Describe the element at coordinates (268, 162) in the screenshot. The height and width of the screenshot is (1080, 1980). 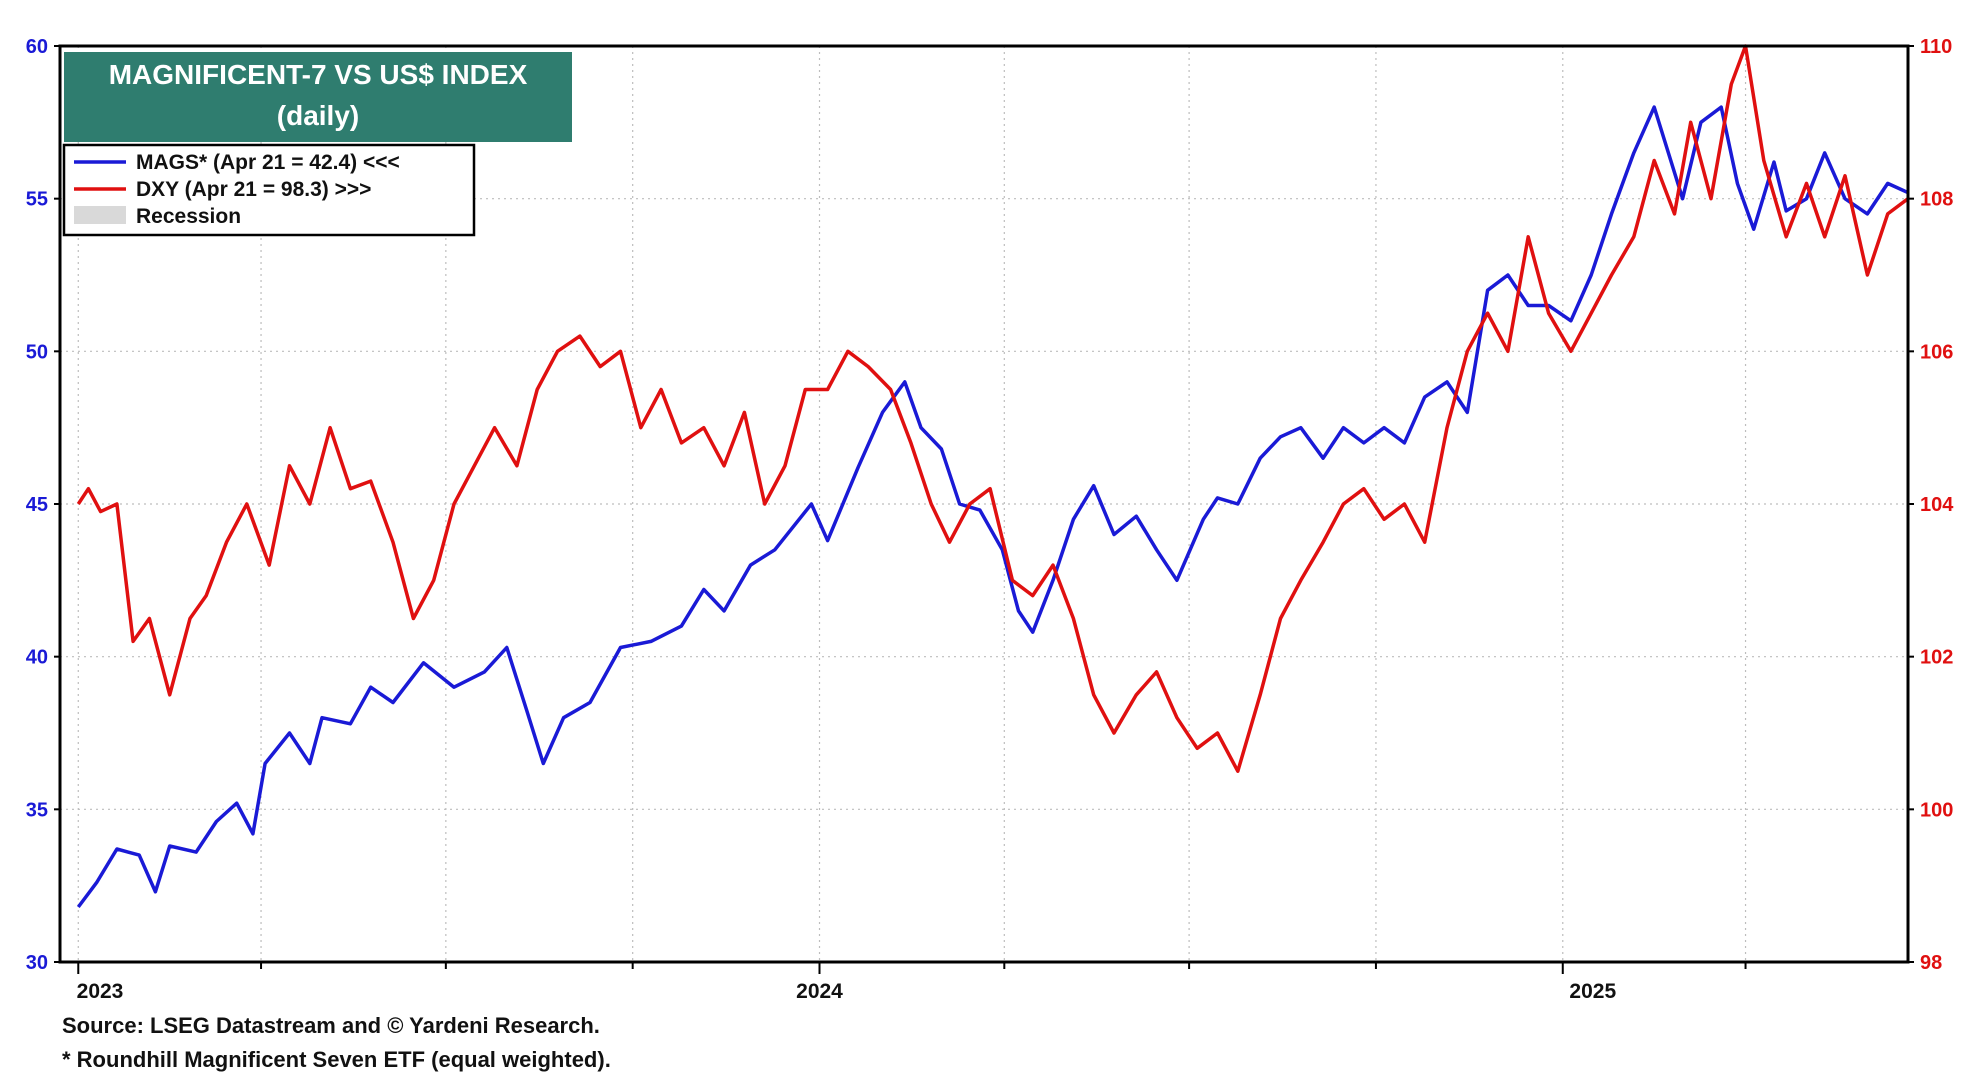
I see `legend-label-mags: MAGS* (Apr 21 = 42.4) <<<` at that location.